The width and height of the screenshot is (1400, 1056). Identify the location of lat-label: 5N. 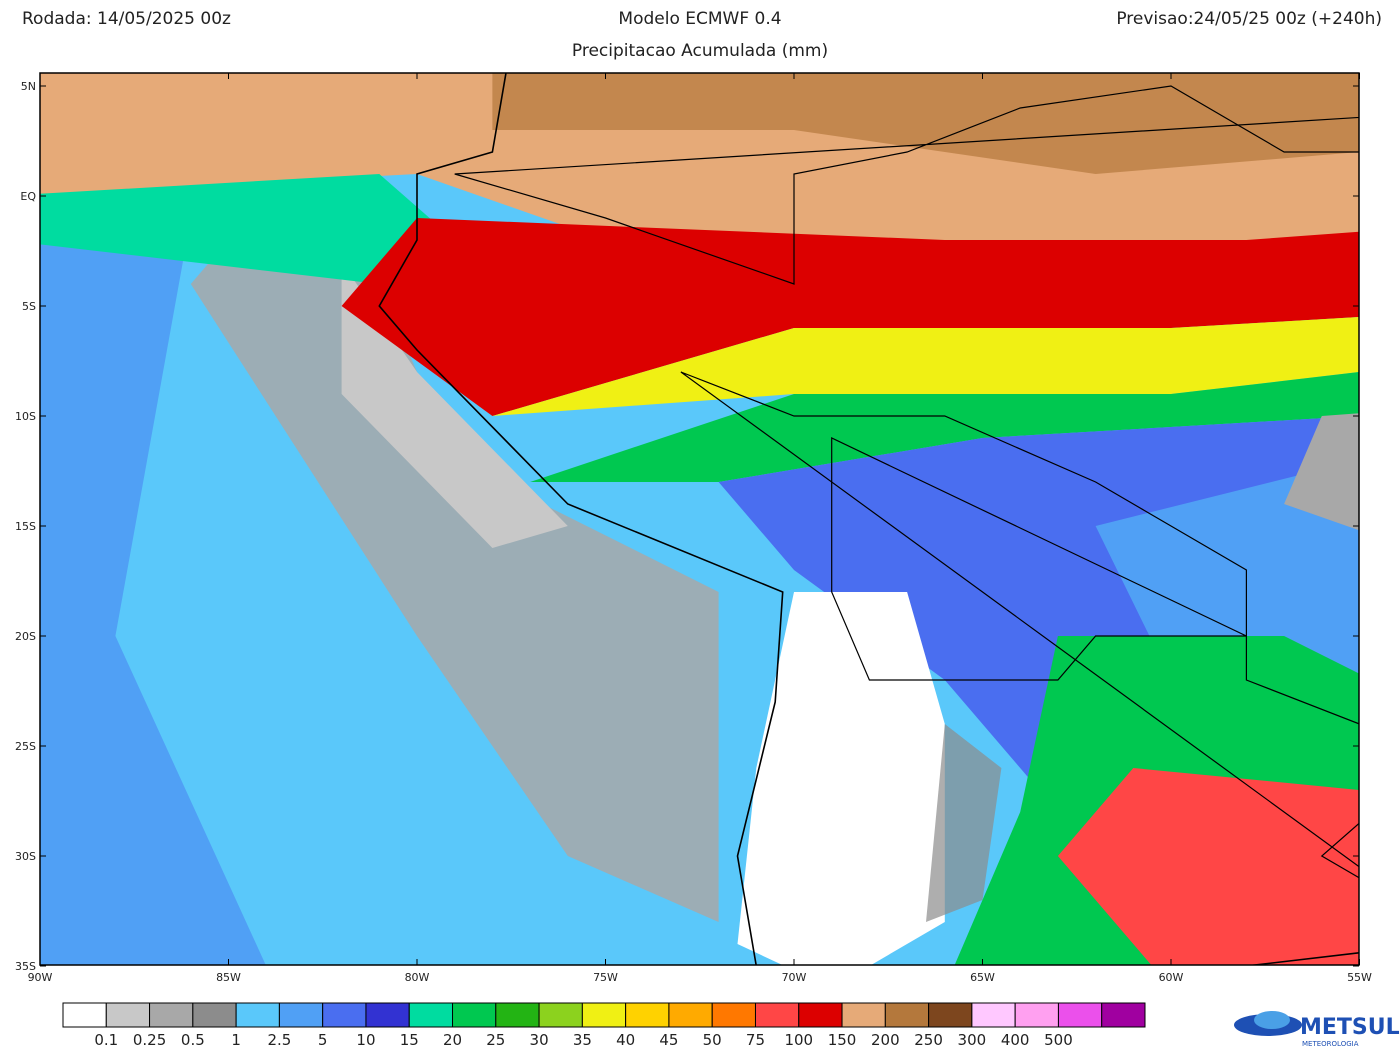
(28, 86).